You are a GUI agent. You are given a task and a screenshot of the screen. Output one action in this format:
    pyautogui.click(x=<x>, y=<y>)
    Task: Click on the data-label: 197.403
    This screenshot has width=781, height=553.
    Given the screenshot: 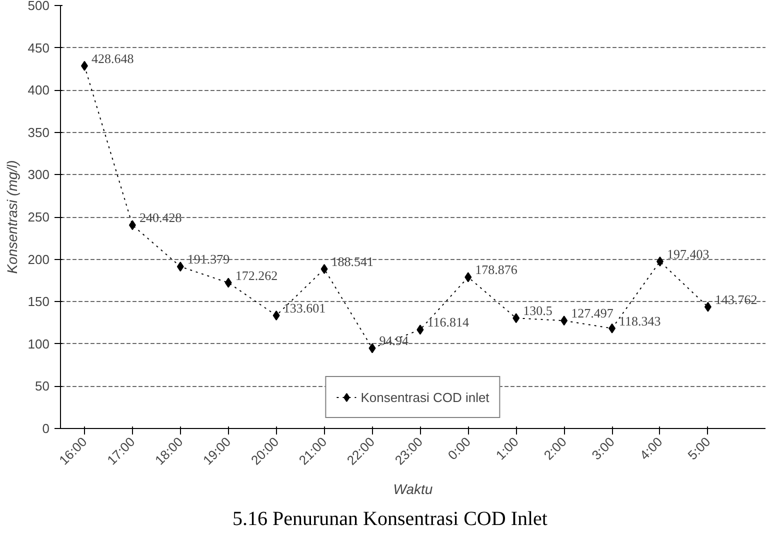 What is the action you would take?
    pyautogui.click(x=688, y=254)
    